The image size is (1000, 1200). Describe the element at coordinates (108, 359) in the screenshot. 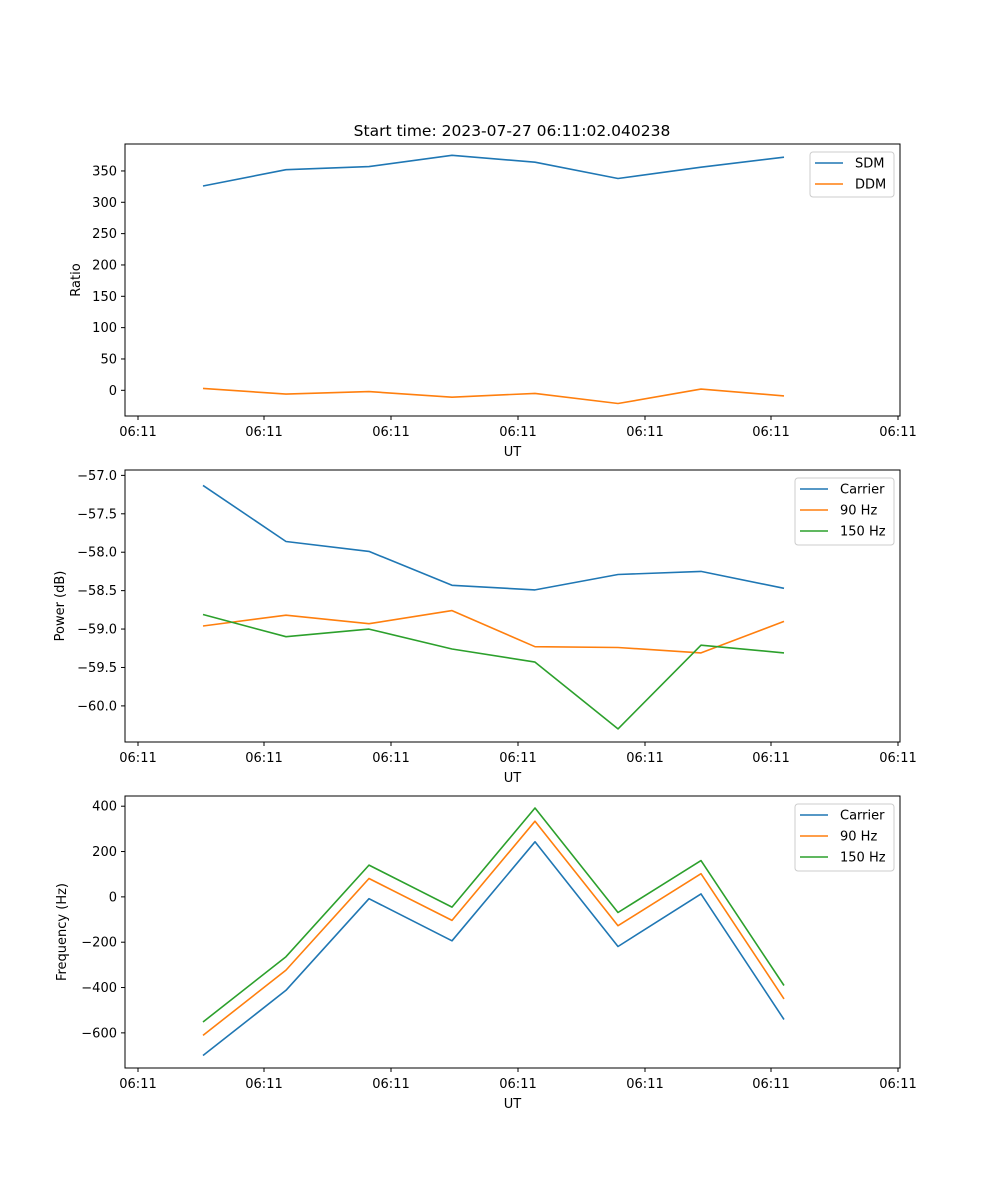

I see `y-tick-label: 50` at that location.